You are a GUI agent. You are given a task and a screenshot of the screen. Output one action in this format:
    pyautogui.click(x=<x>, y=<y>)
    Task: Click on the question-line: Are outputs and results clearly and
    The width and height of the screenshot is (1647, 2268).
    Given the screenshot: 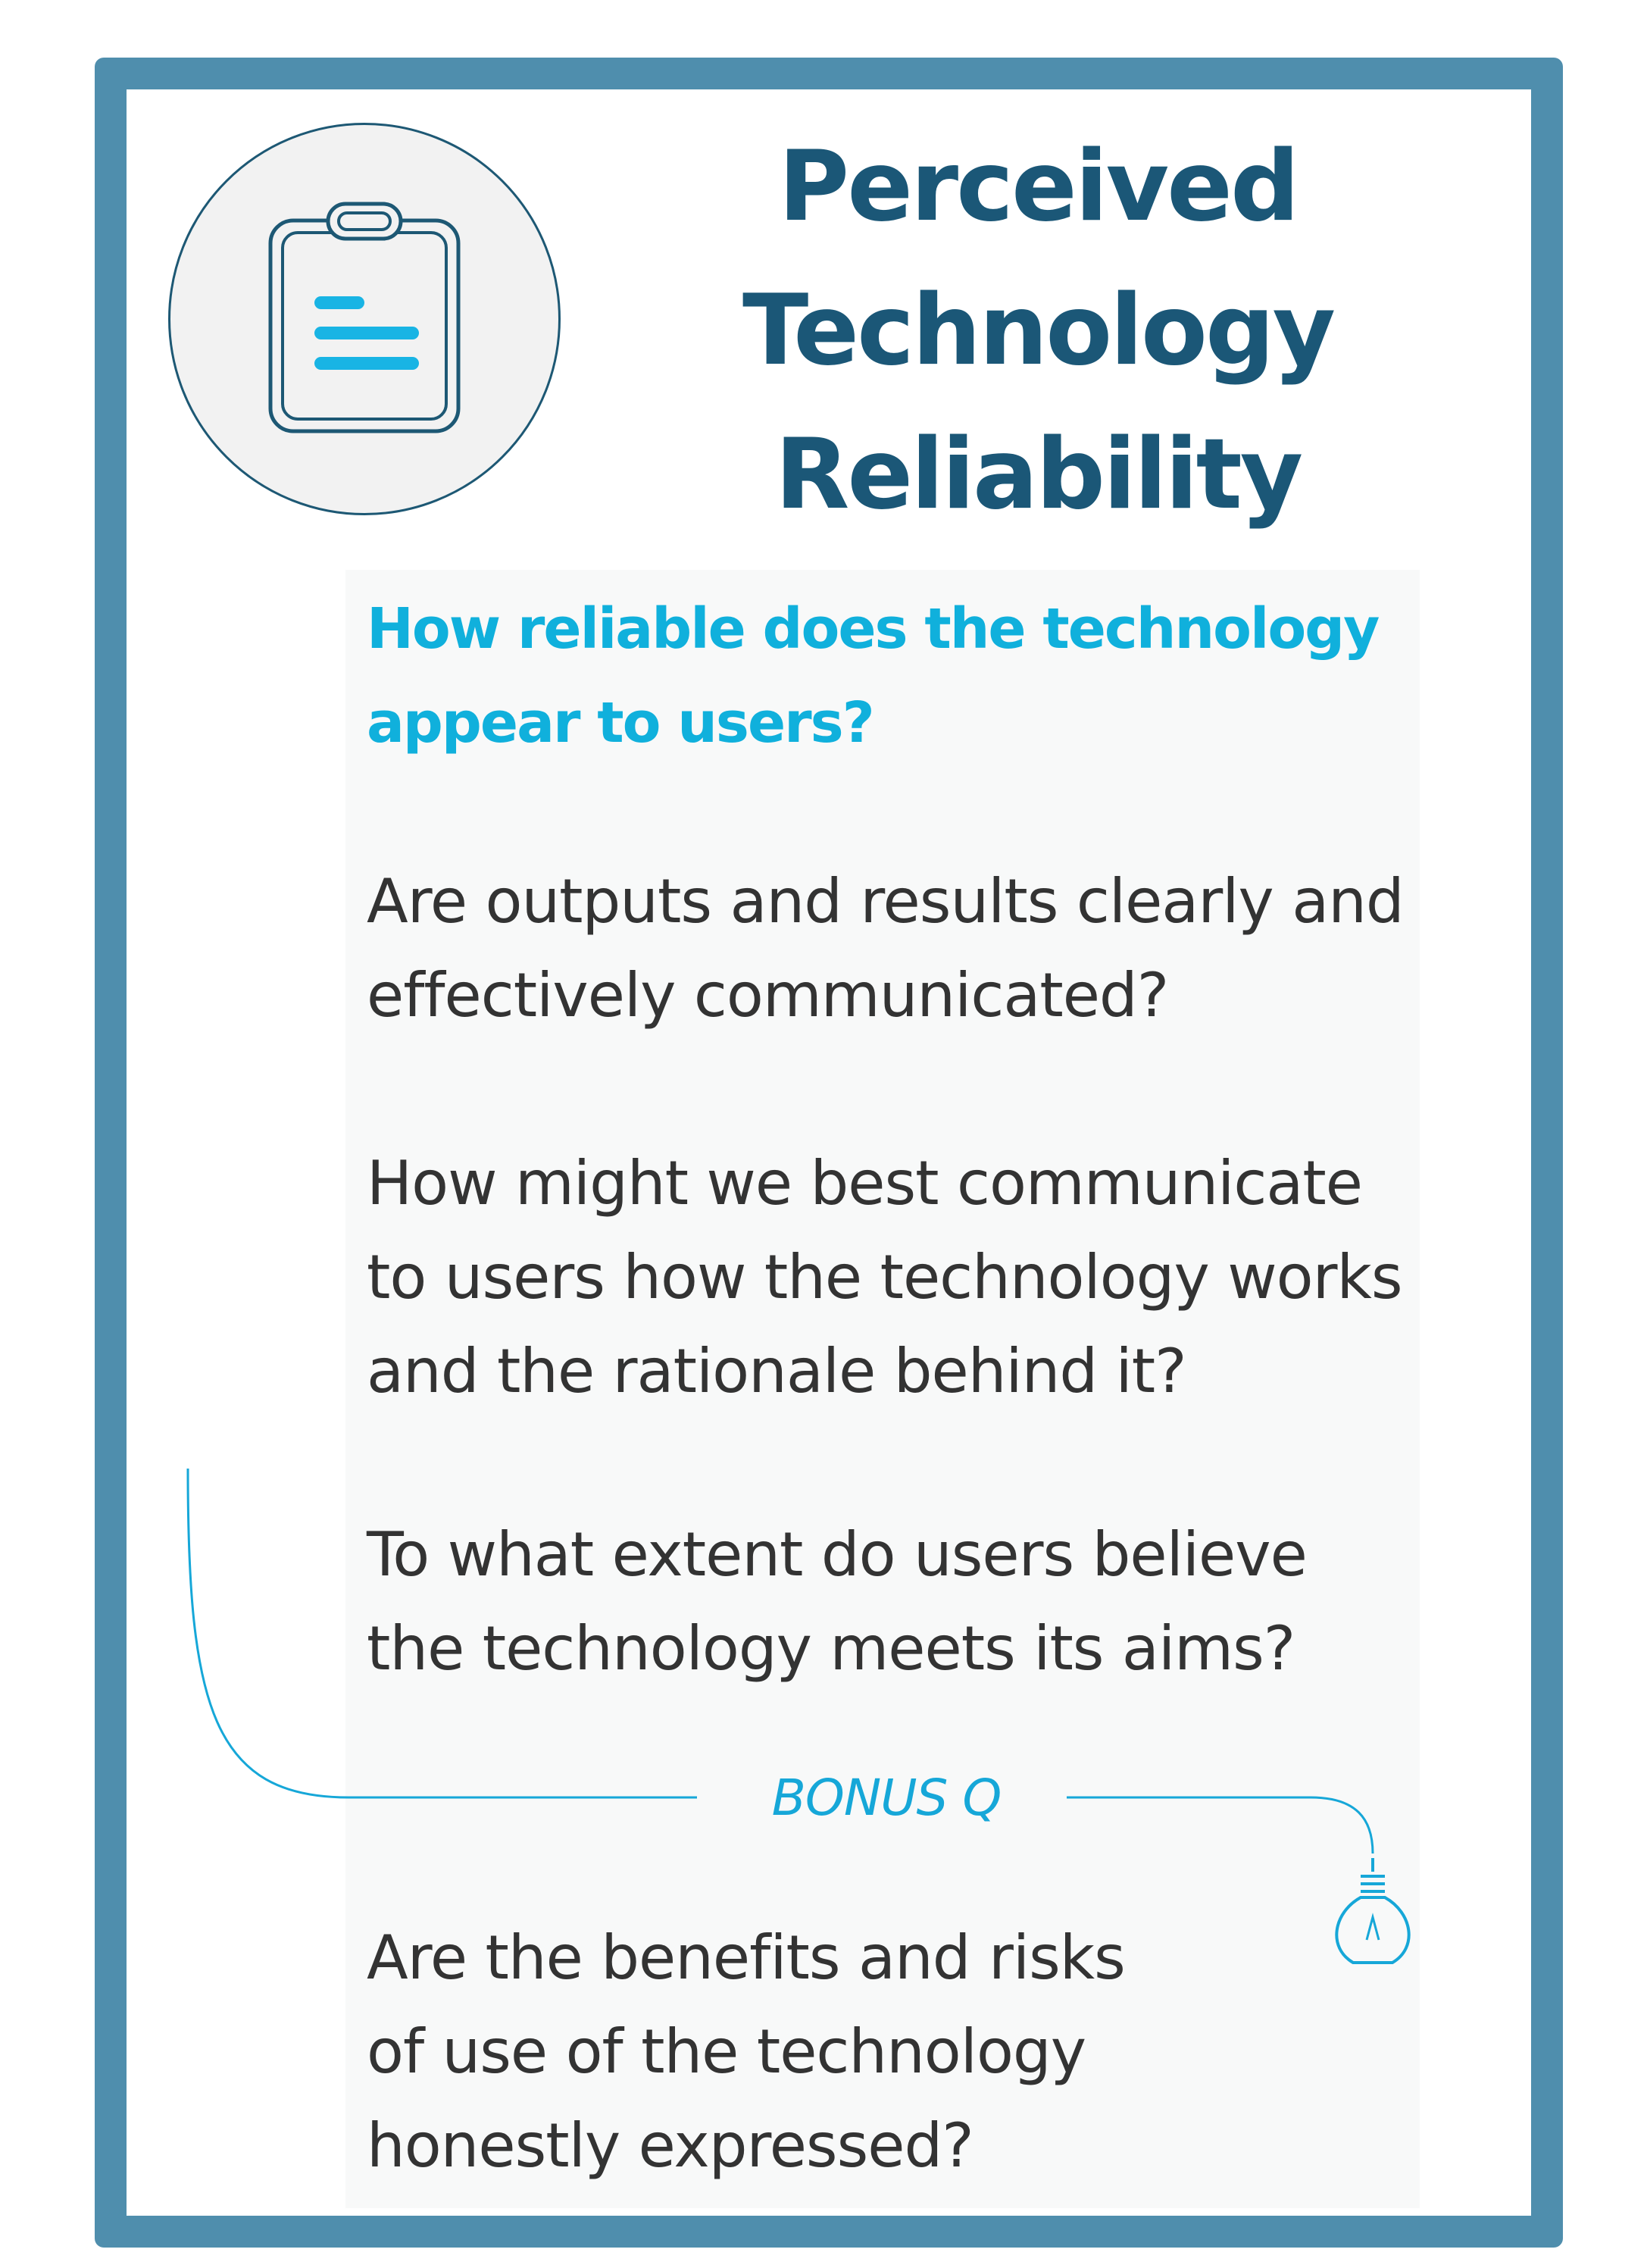 What is the action you would take?
    pyautogui.click(x=886, y=901)
    